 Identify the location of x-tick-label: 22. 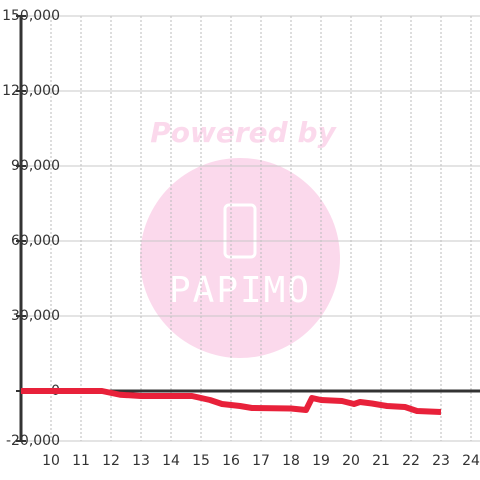
(411, 461).